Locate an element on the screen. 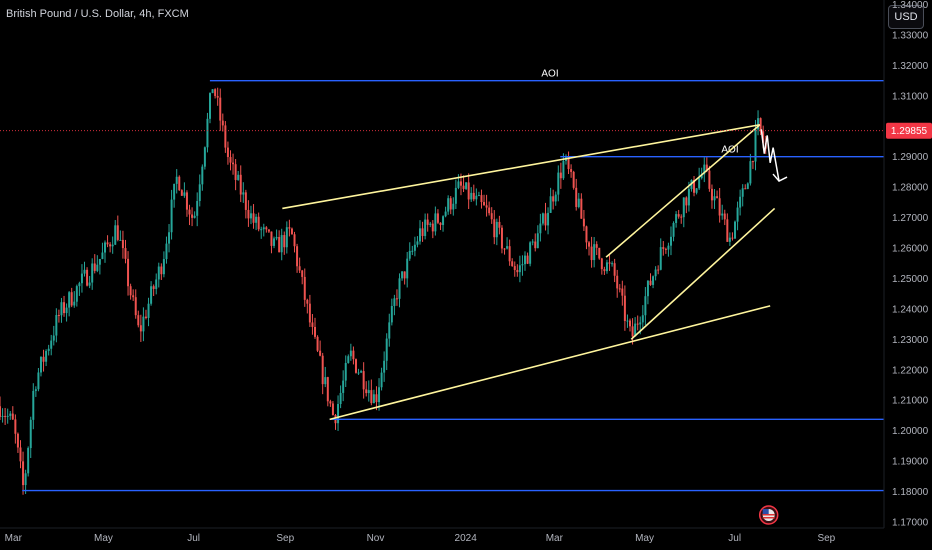 The image size is (932, 550). price-tick-label: 1.31000 is located at coordinates (910, 96).